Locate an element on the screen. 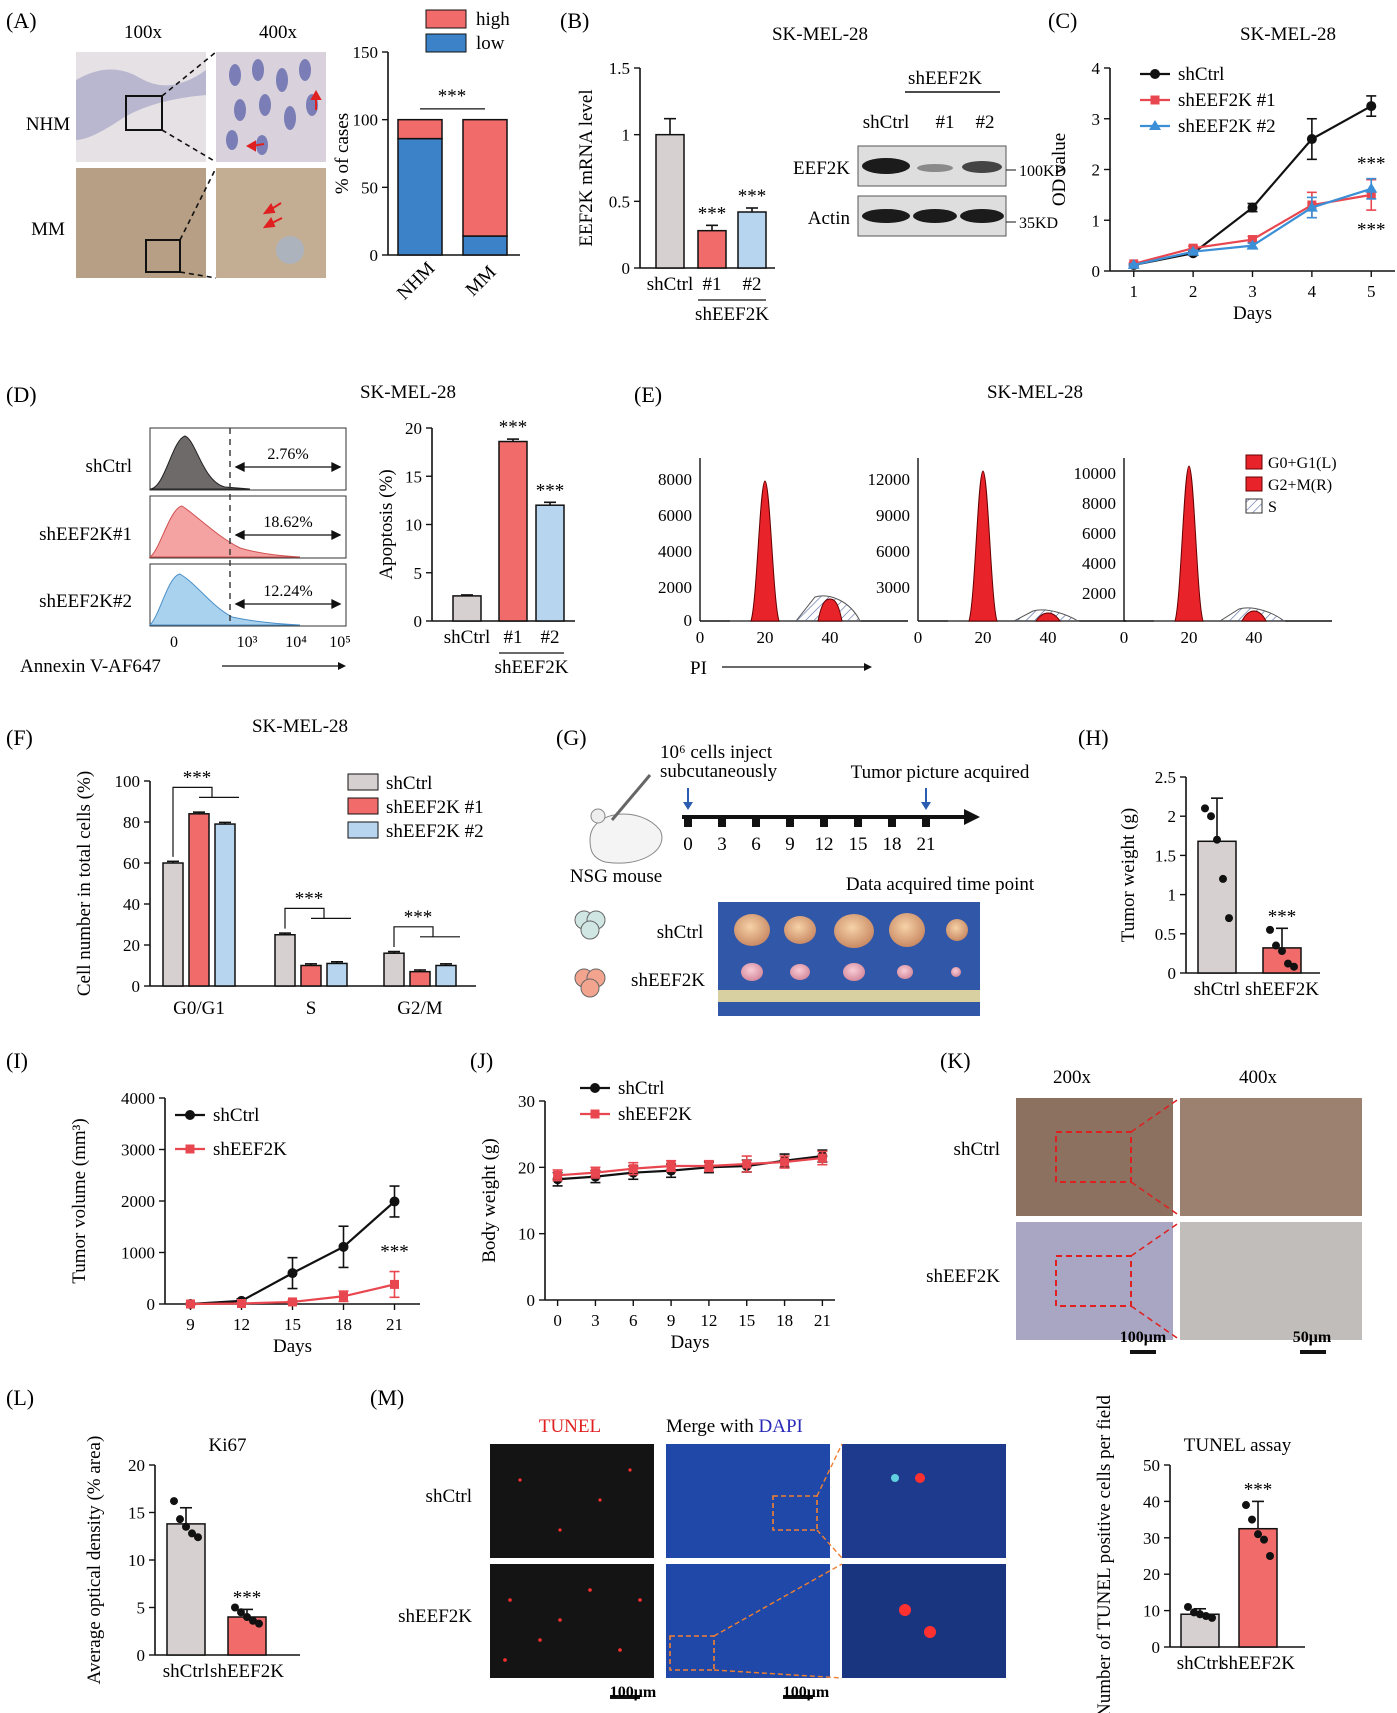  mouse-label: NSG mouse is located at coordinates (616, 876).